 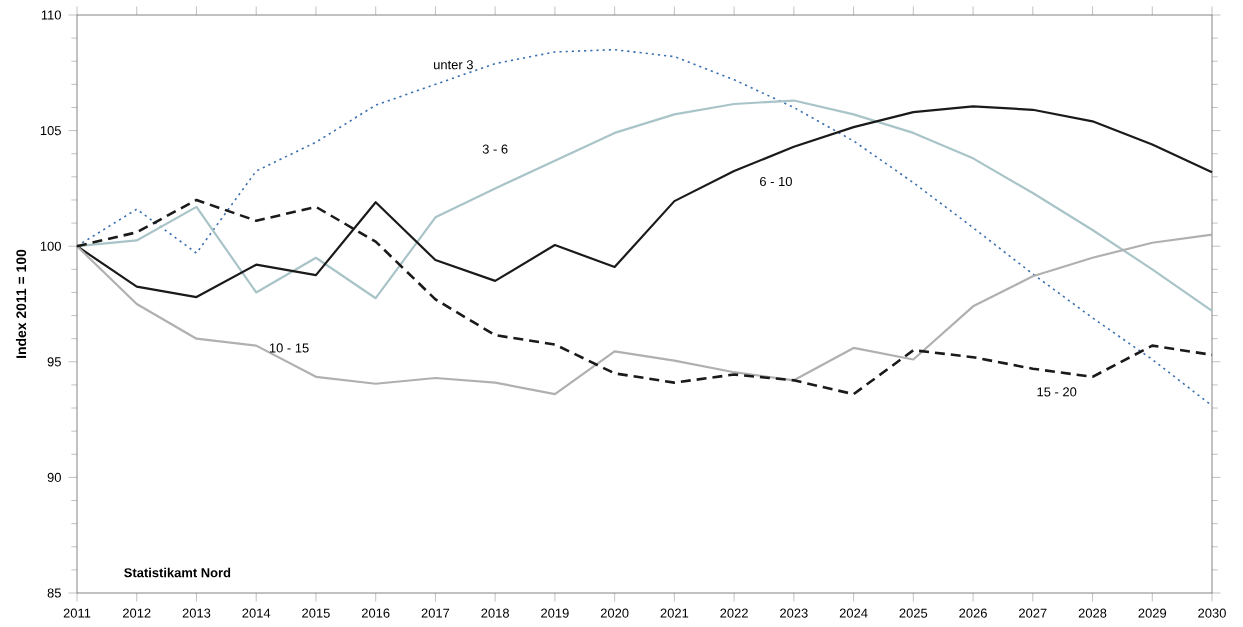 What do you see at coordinates (21, 303) in the screenshot?
I see `y-axis-title: Index 2011 = 100` at bounding box center [21, 303].